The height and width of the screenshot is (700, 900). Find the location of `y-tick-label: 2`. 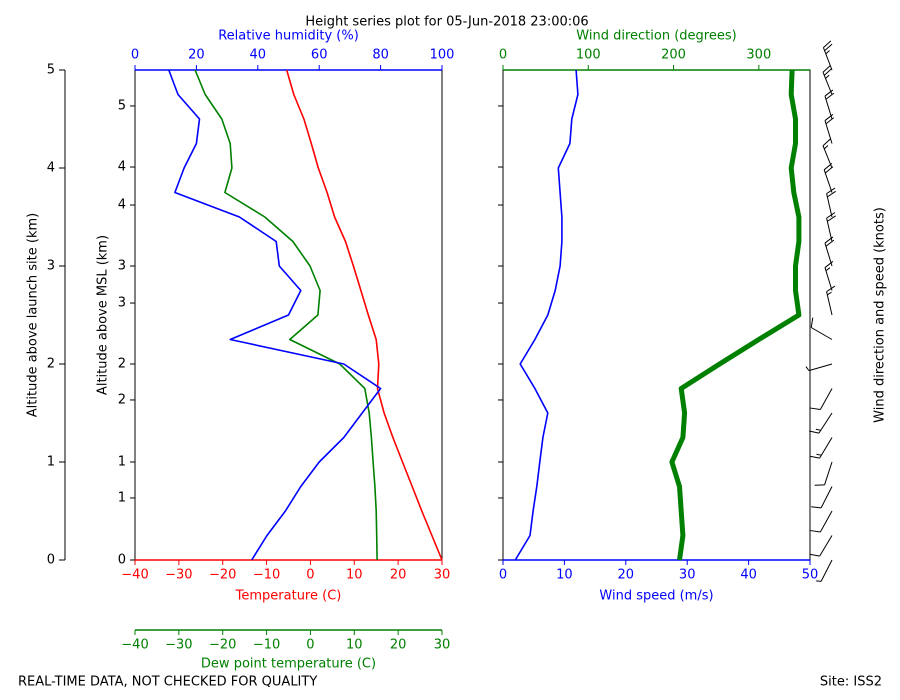

y-tick-label: 2 is located at coordinates (51, 364).